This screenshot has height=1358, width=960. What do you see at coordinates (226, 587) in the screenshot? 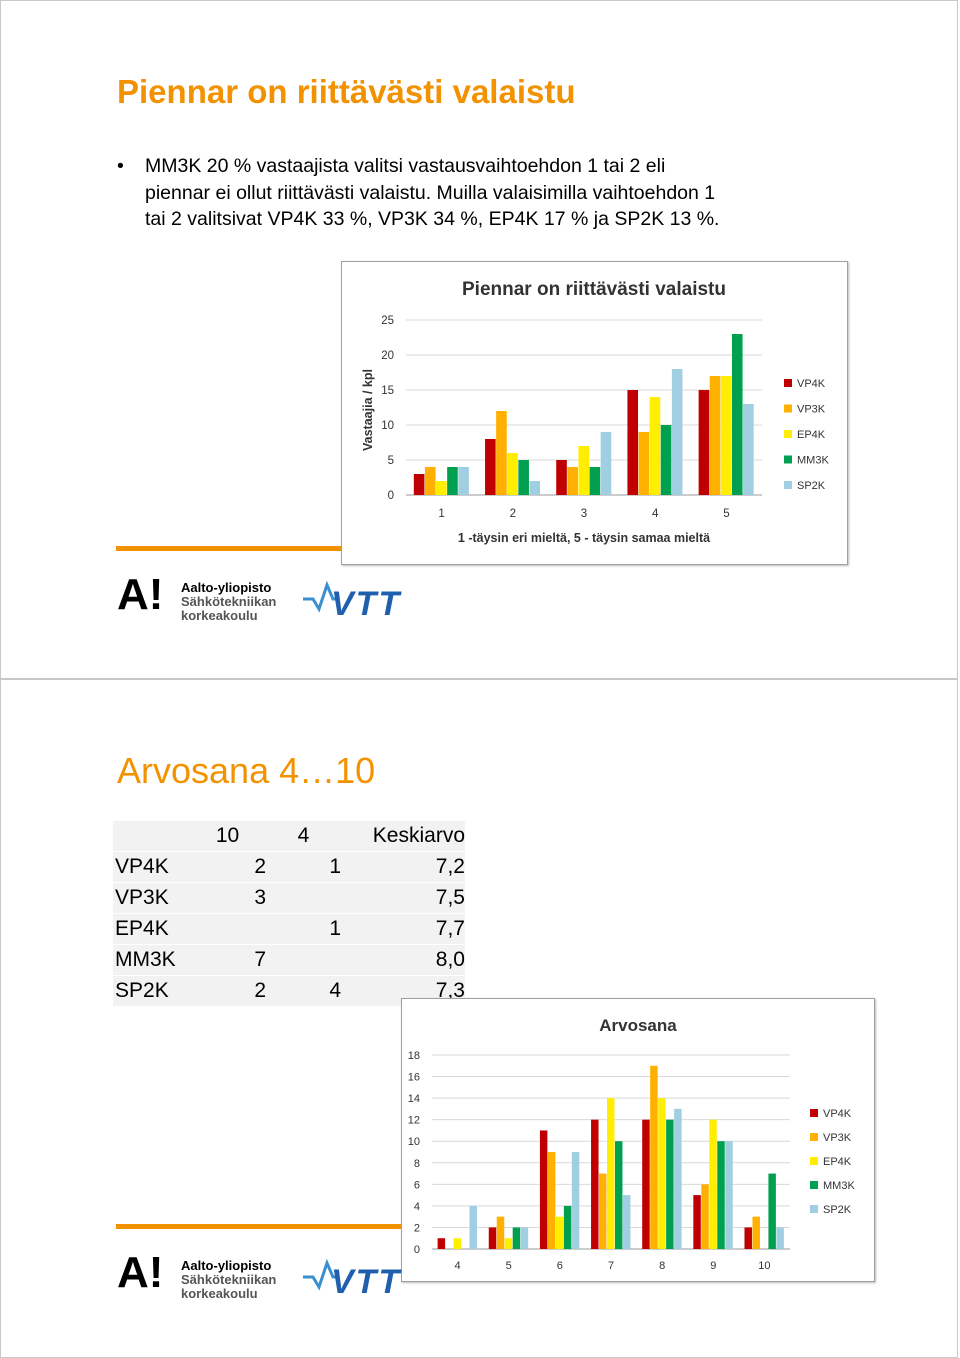
I see `aalto-line: Aalto-yliopisto` at bounding box center [226, 587].